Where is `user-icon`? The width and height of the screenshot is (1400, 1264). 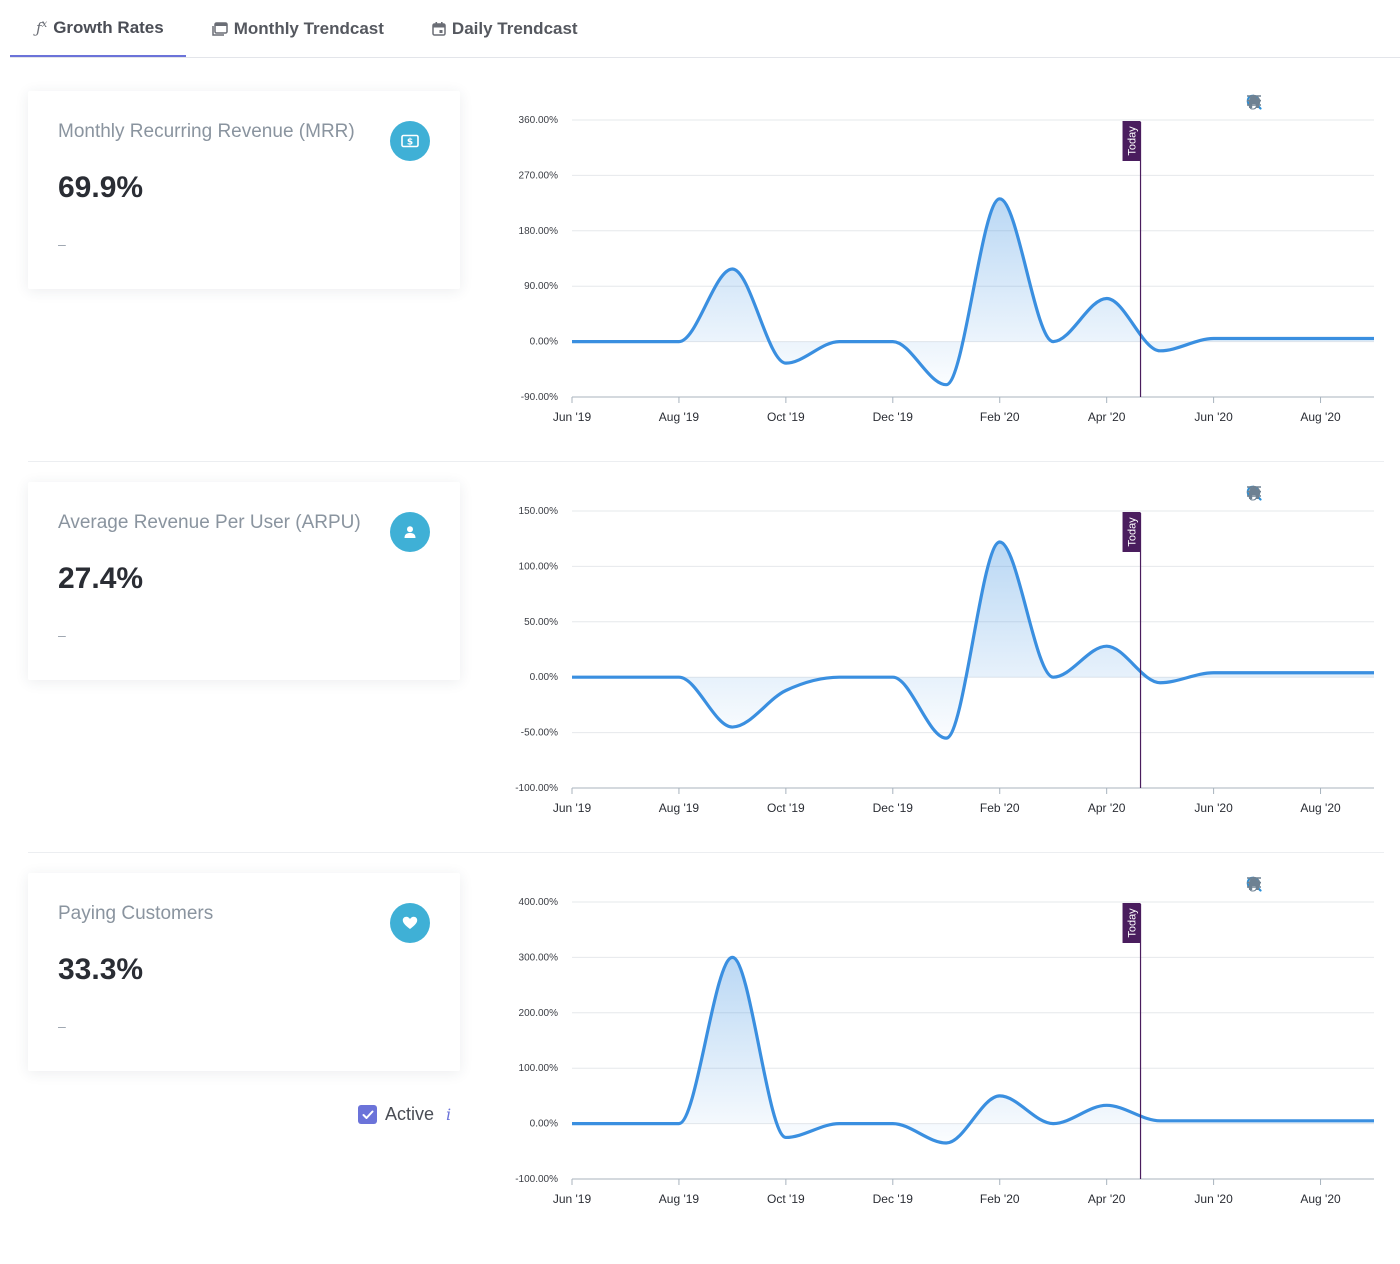 user-icon is located at coordinates (410, 532).